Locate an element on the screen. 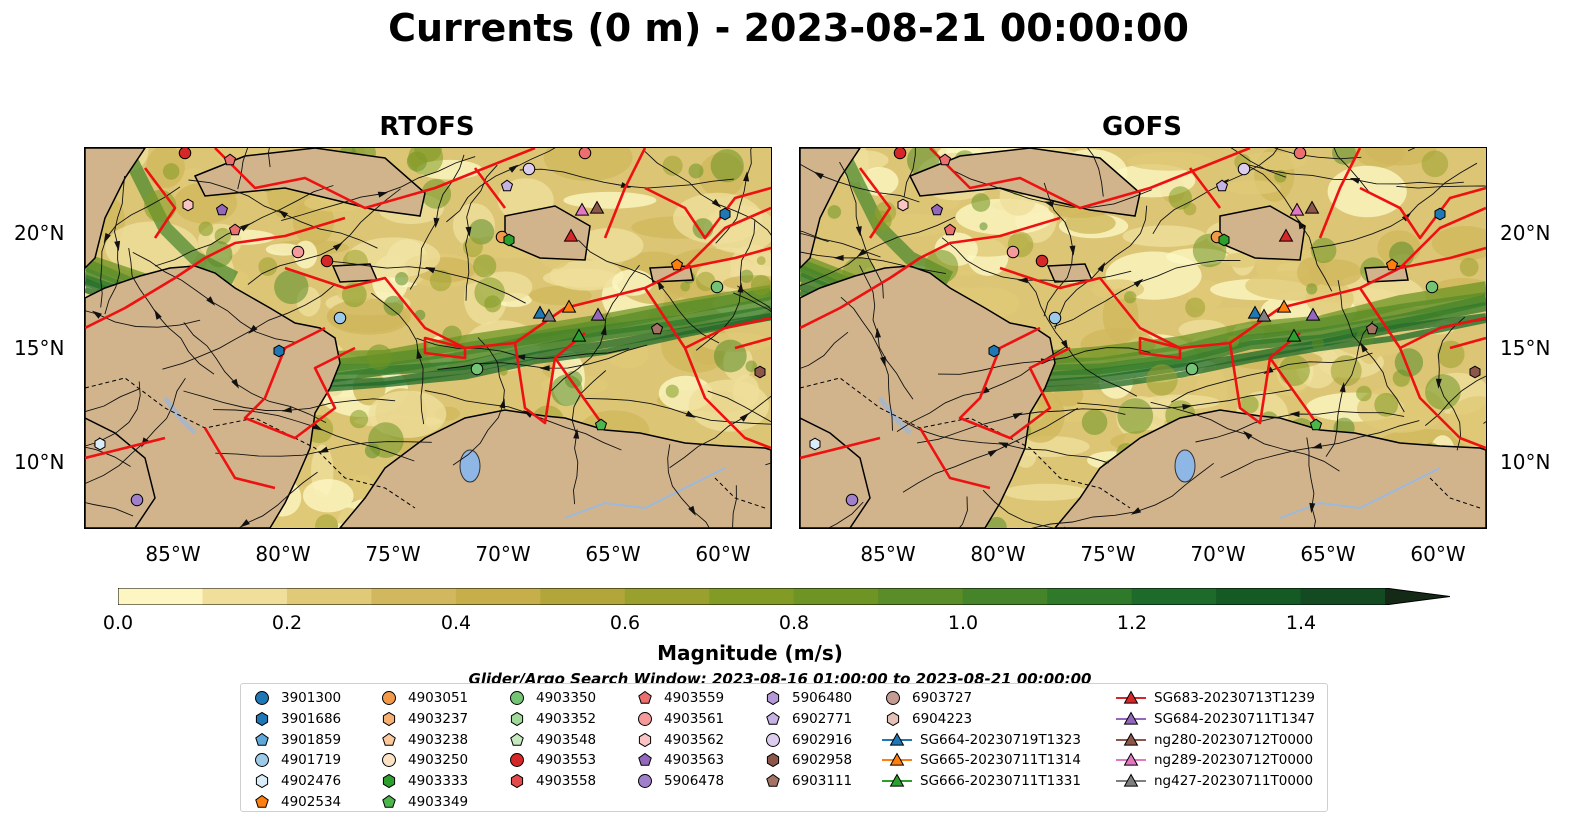  legend-column: 4903559 4903561 4903562 4903563 5906478 is located at coordinates (679, 739).